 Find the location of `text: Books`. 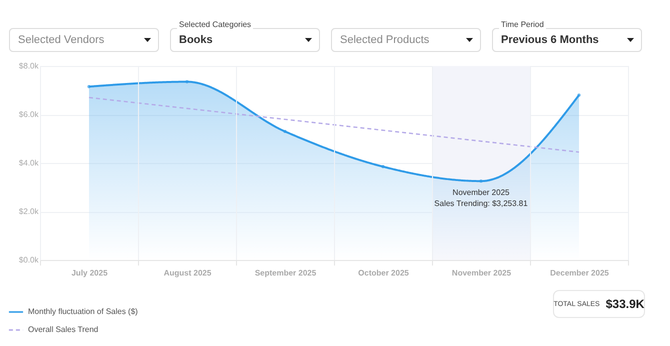

text: Books is located at coordinates (196, 40).